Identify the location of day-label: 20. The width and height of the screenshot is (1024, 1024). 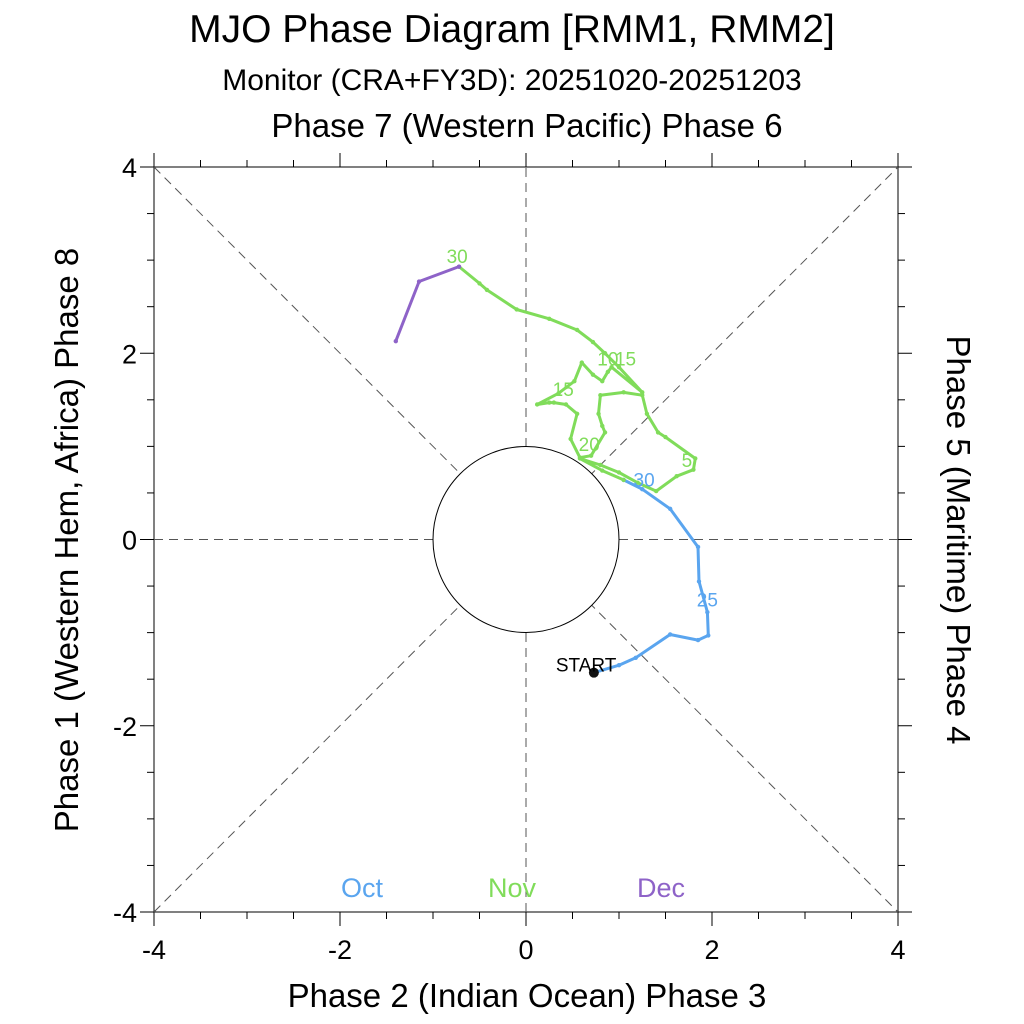
(589, 445).